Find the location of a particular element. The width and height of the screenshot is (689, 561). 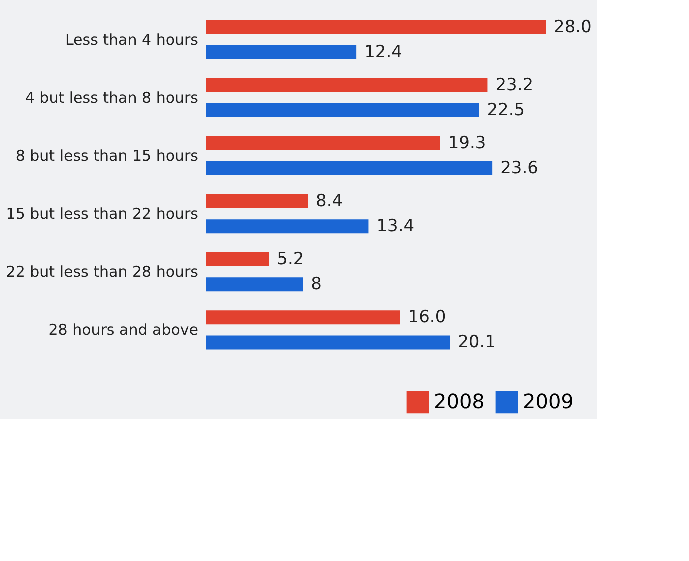

data-label: 13.4 is located at coordinates (395, 226).